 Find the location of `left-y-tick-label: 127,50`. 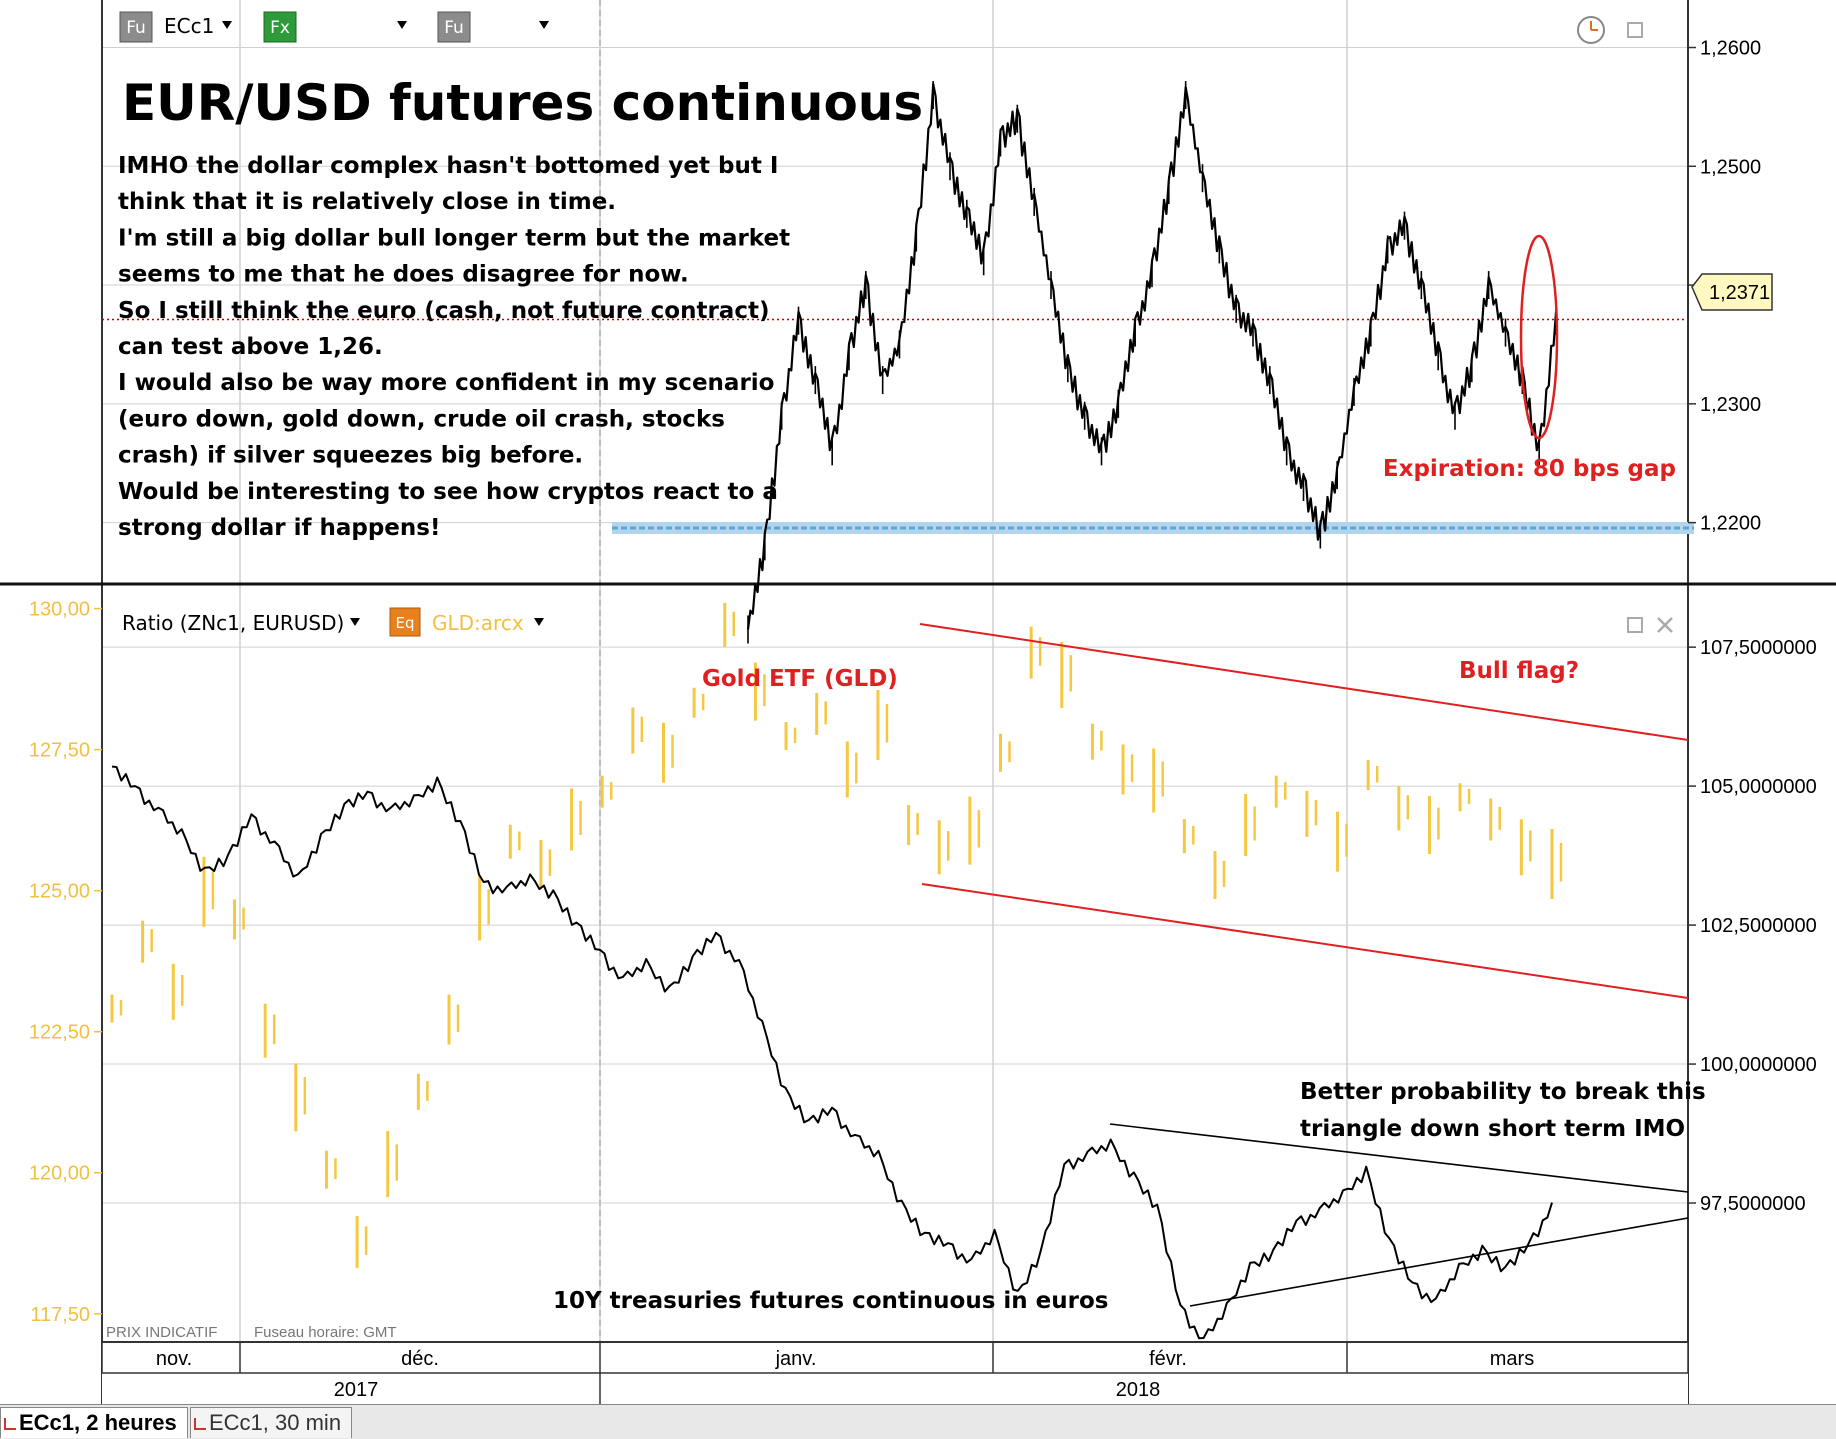

left-y-tick-label: 127,50 is located at coordinates (59, 751).